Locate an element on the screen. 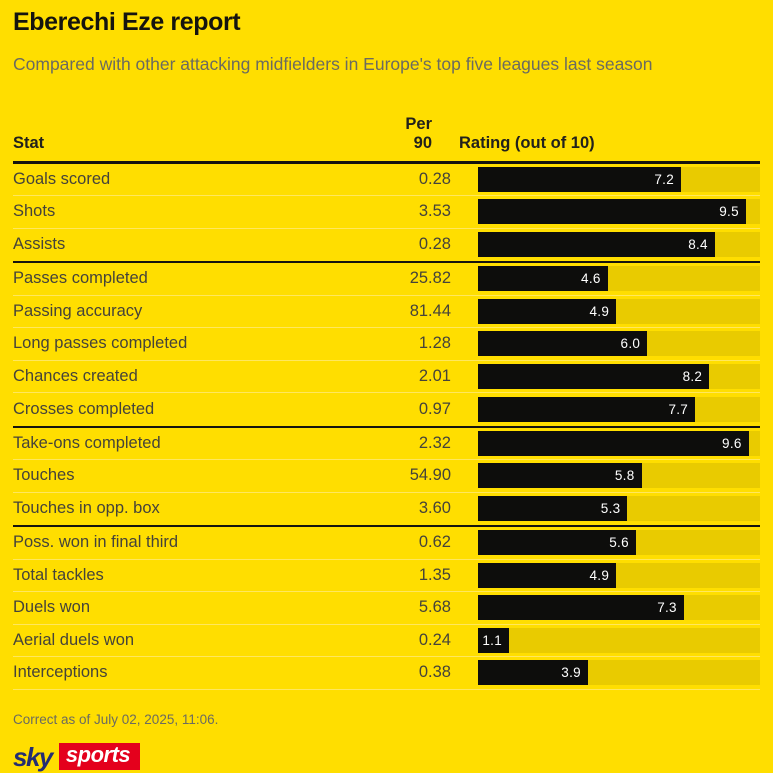 Image resolution: width=773 pixels, height=773 pixels. rating-bar-track: 3.9 is located at coordinates (619, 673).